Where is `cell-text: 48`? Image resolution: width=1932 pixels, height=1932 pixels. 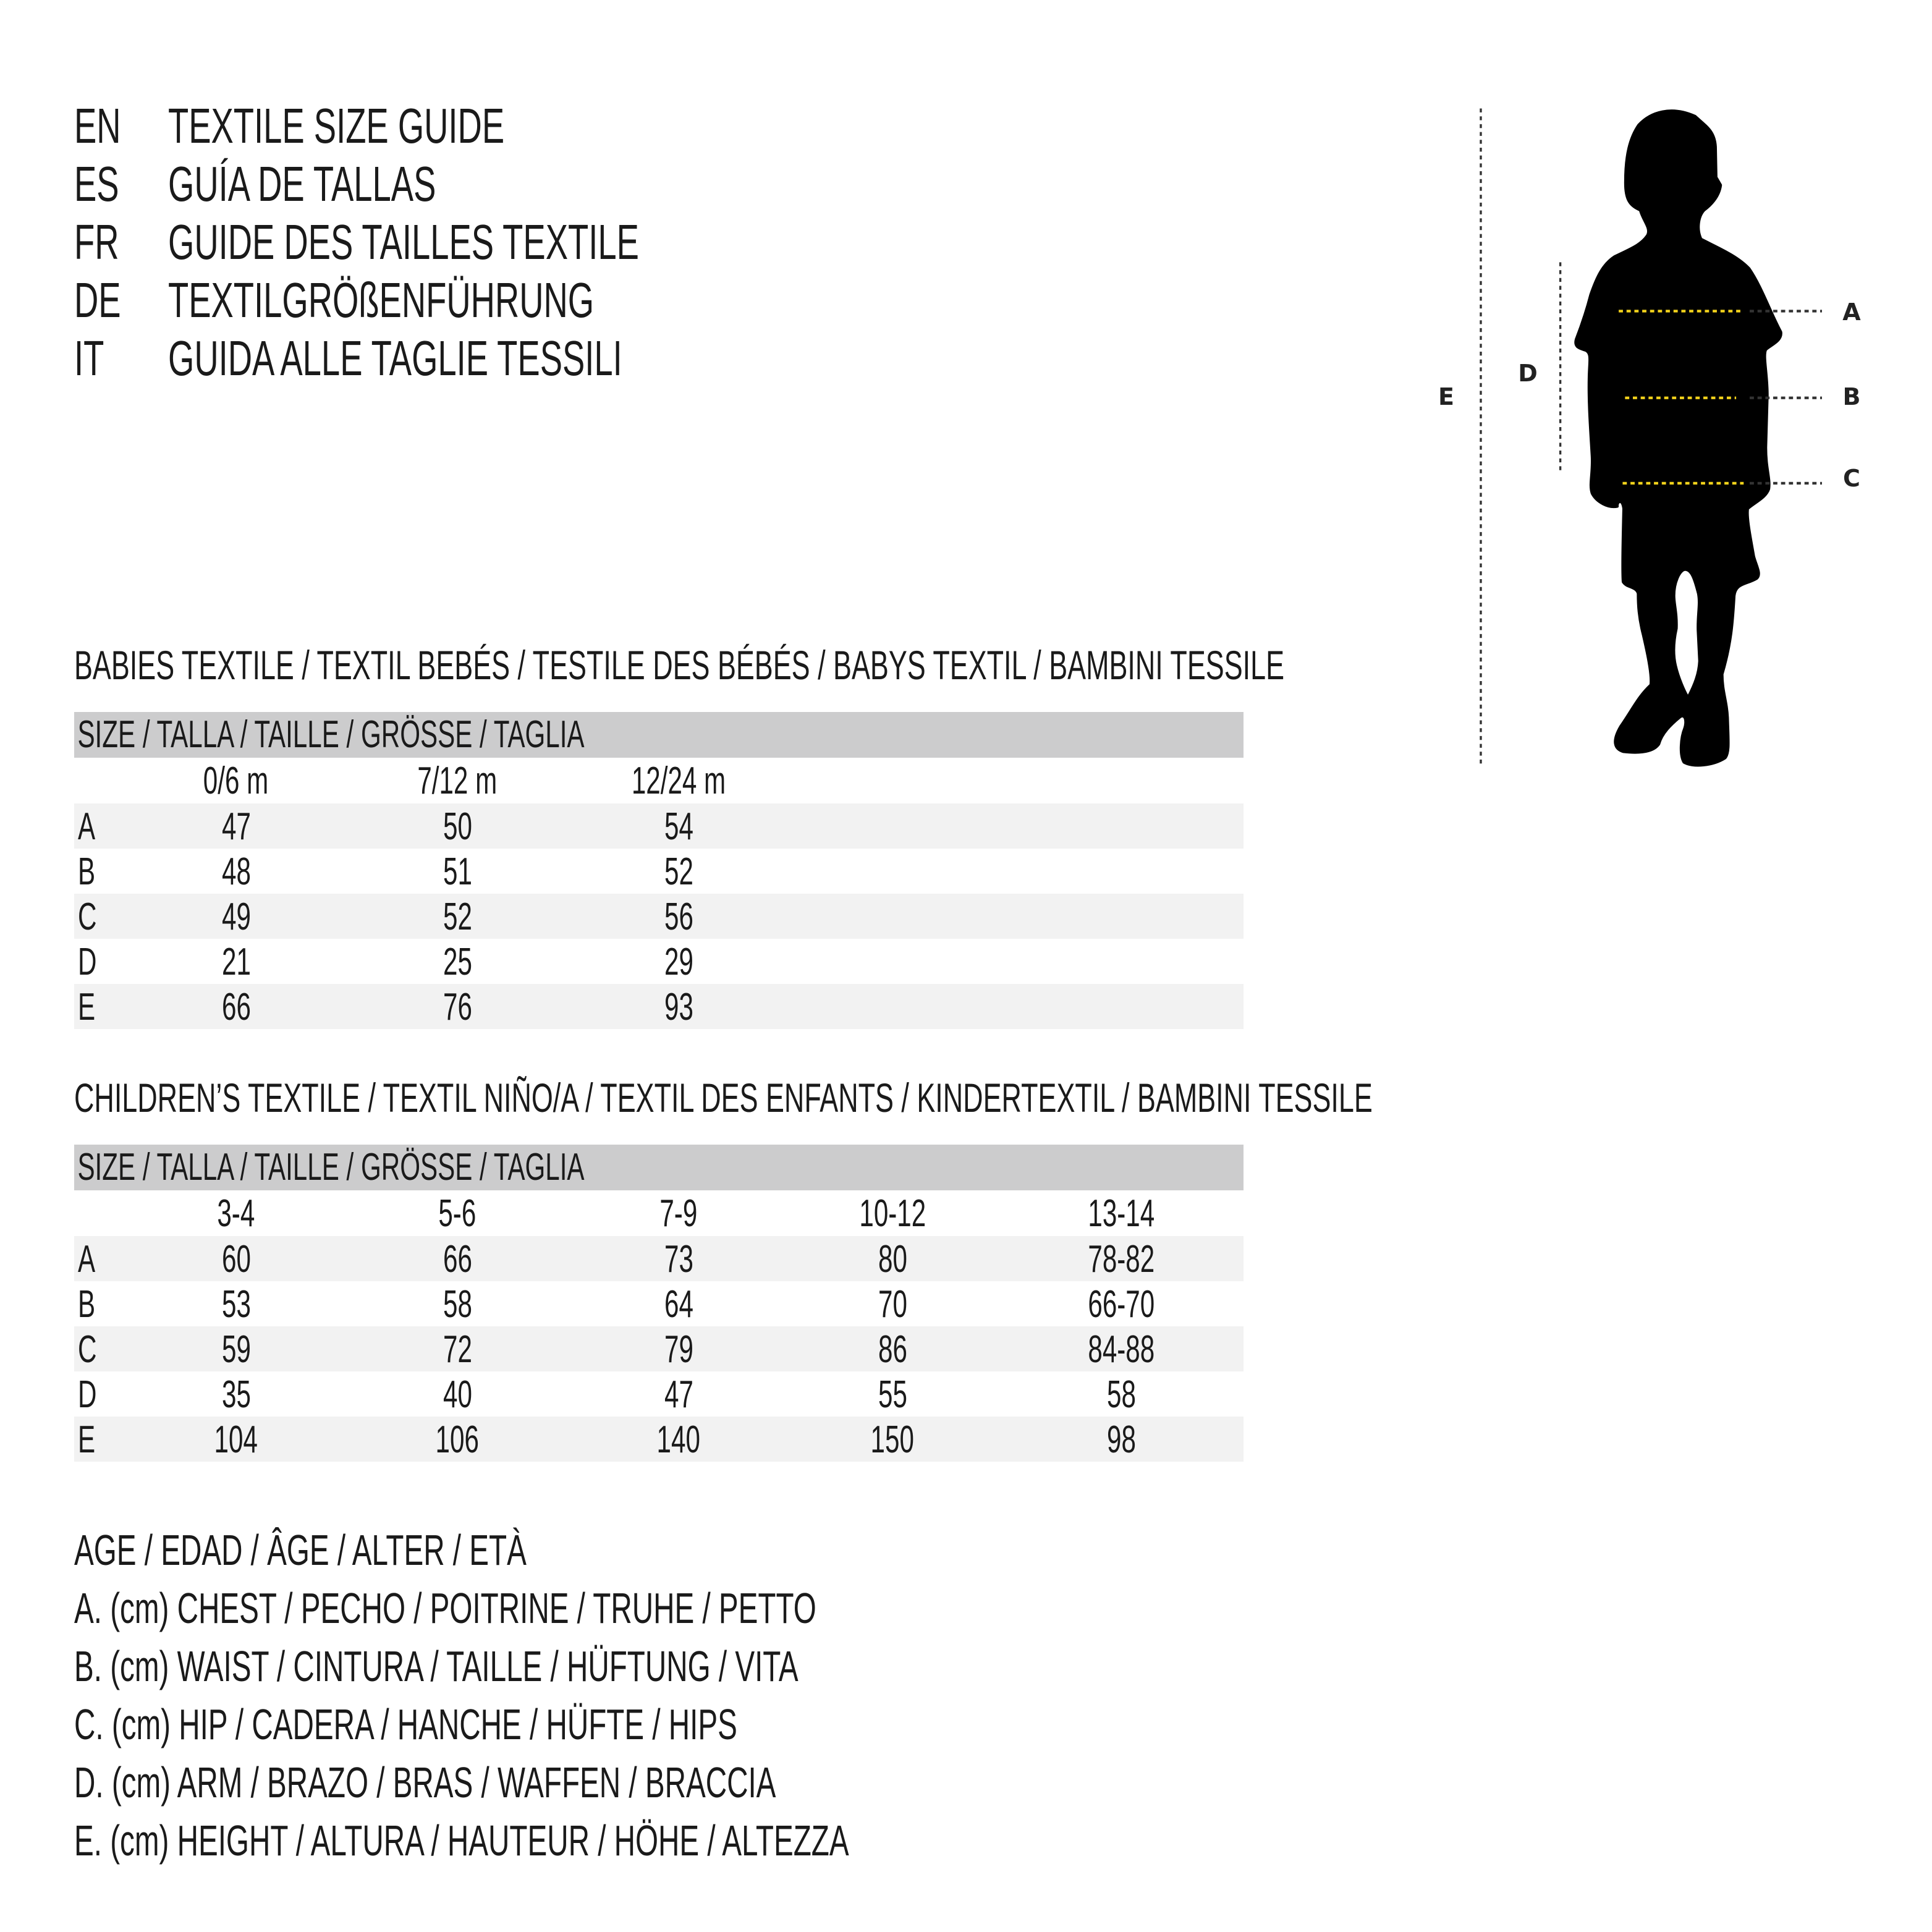 cell-text: 48 is located at coordinates (236, 871).